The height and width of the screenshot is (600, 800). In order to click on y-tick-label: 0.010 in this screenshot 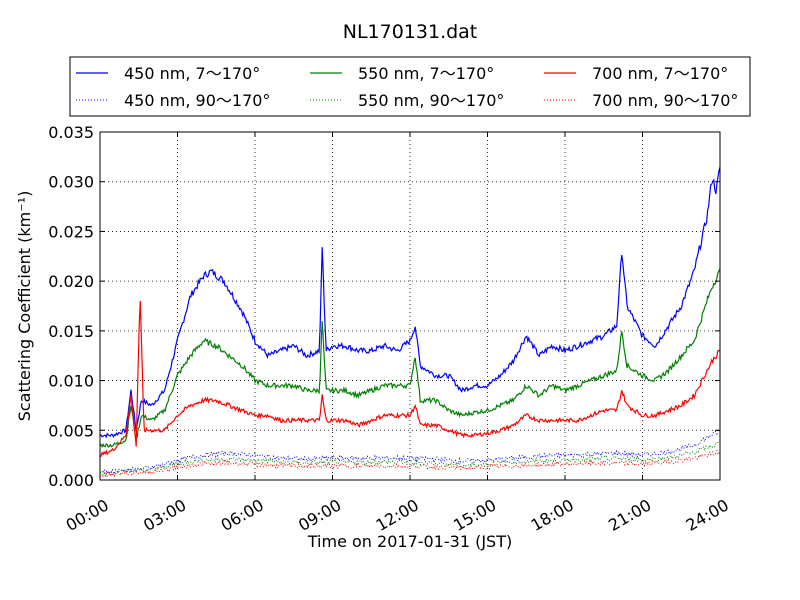, I will do `click(71, 381)`.